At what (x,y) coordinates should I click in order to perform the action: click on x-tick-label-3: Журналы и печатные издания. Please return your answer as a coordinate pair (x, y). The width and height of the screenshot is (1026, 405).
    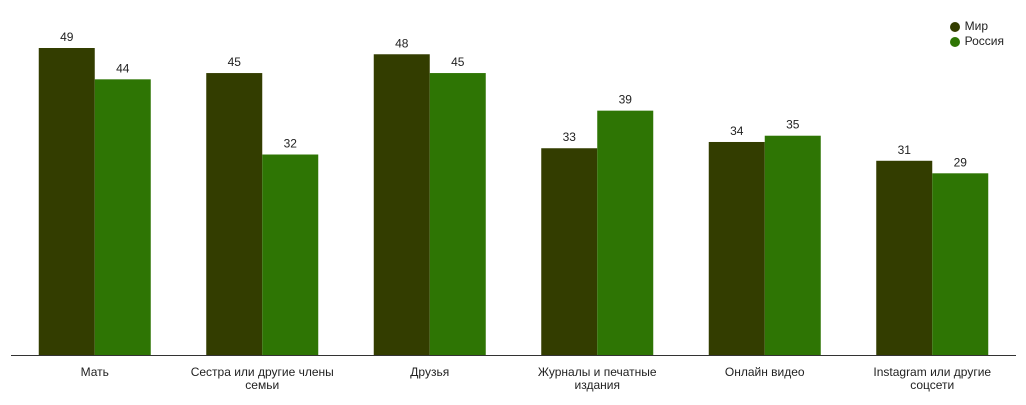
    Looking at the image, I should click on (597, 378).